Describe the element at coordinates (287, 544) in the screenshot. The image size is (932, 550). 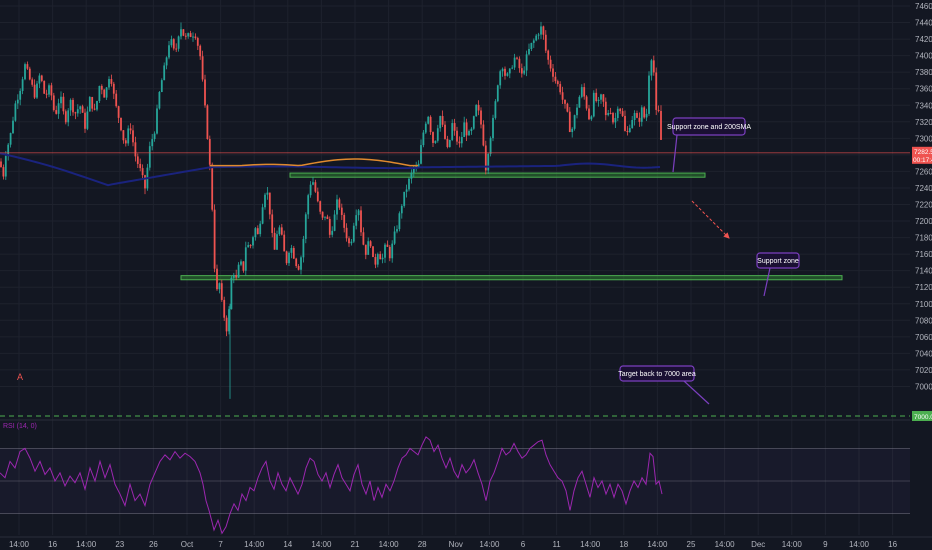
I see `date-tick-label: 14` at that location.